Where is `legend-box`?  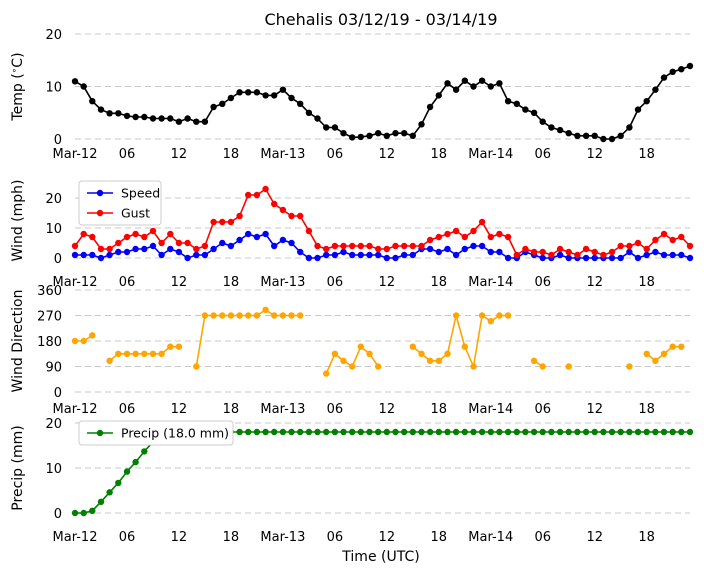
legend-box is located at coordinates (156, 433).